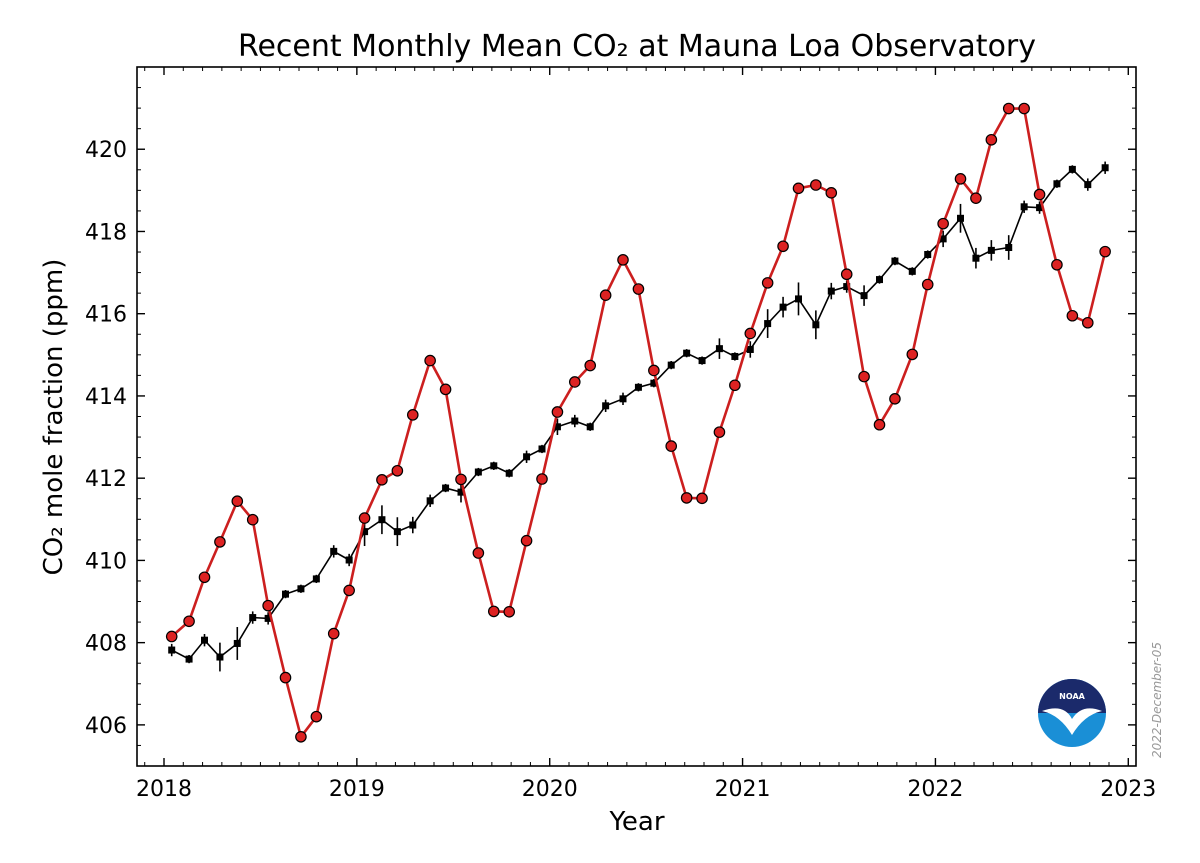  Describe the element at coordinates (106, 315) in the screenshot. I see `y-tick-label: 416` at that location.